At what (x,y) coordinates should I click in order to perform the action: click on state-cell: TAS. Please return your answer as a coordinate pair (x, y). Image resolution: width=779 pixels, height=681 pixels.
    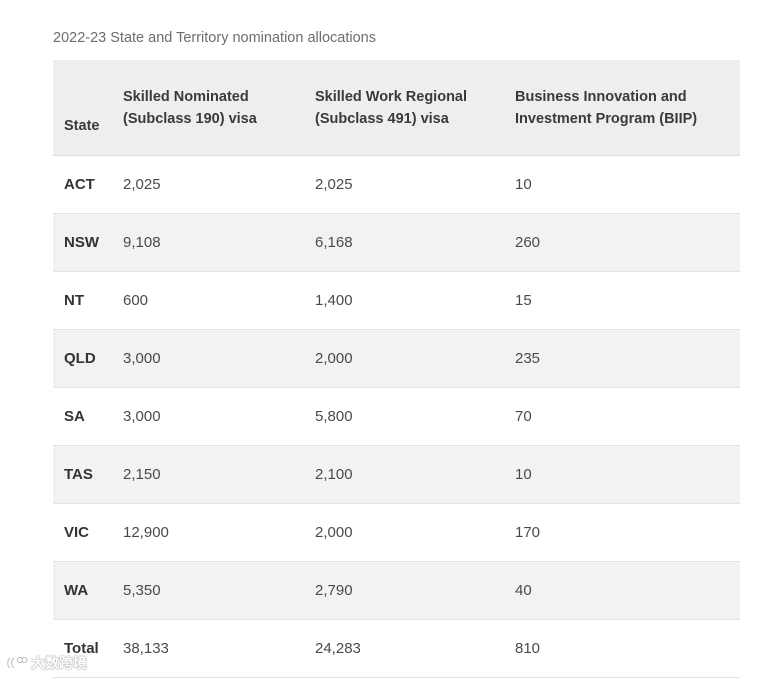
    Looking at the image, I should click on (78, 474).